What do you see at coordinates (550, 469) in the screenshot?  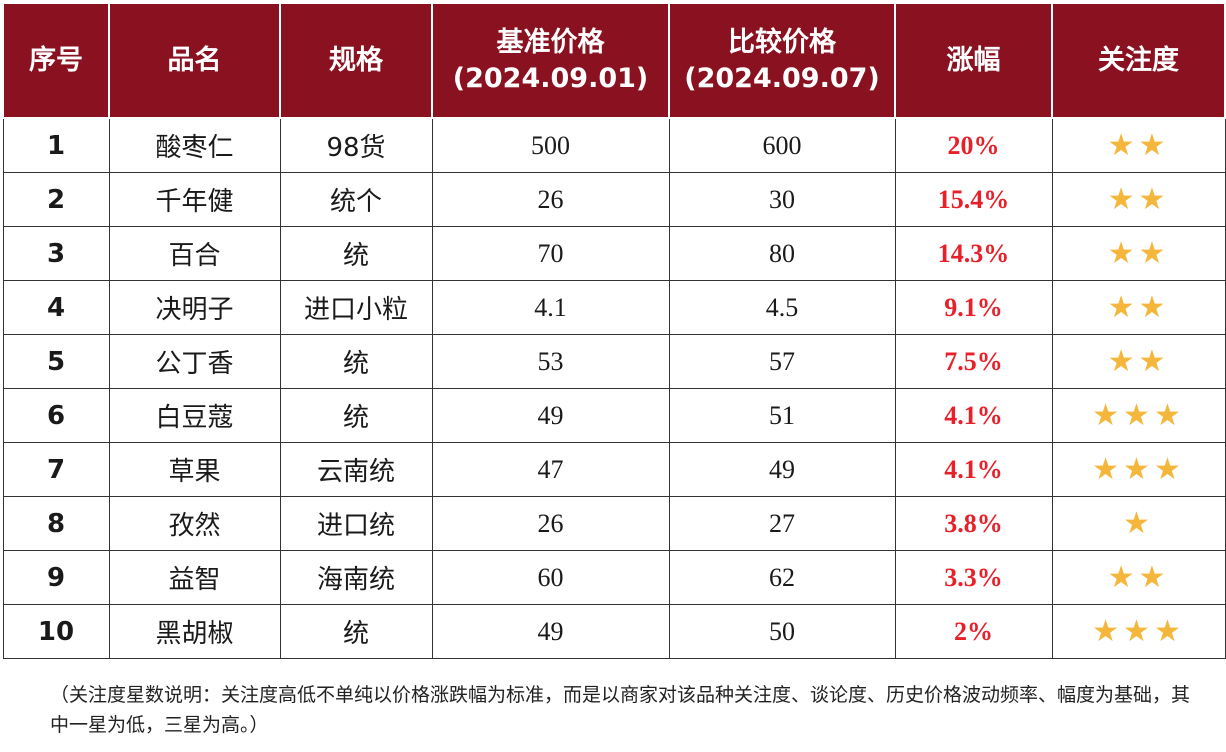 I see `cell-base-price: 47` at bounding box center [550, 469].